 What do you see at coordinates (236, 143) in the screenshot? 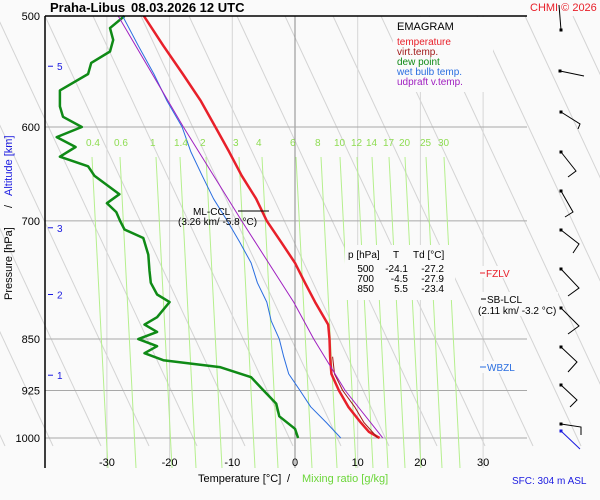
I see `mixing-ratio-label: 3` at bounding box center [236, 143].